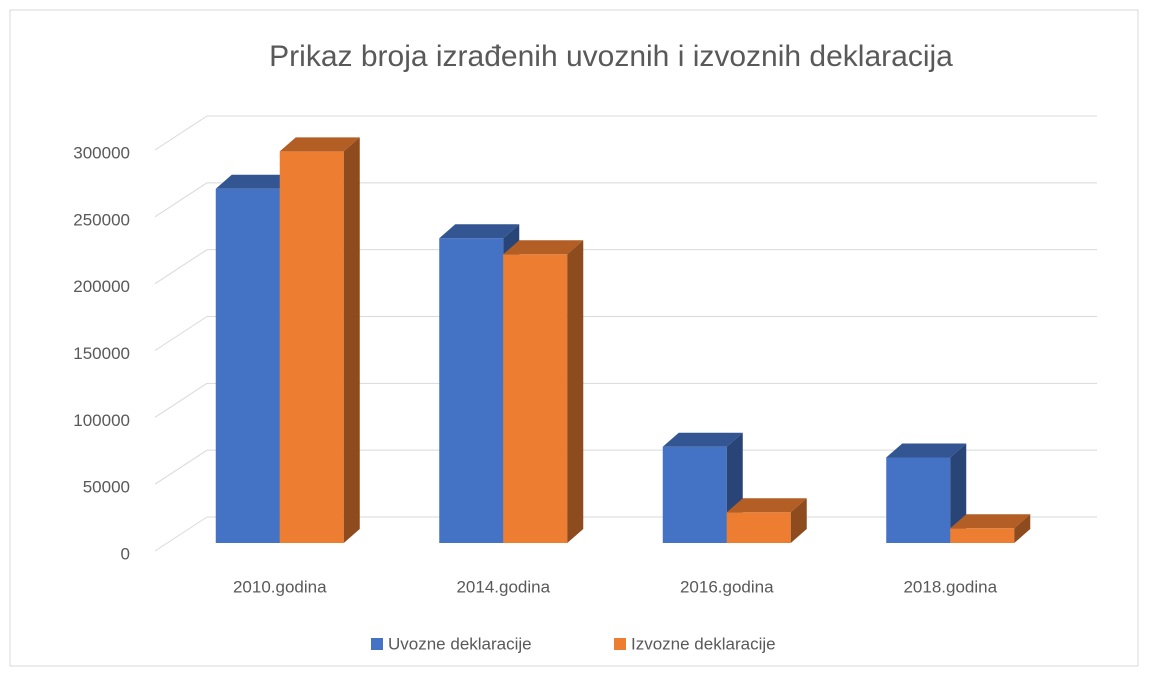  I want to click on x-tick-label: 2016.godina, so click(727, 586).